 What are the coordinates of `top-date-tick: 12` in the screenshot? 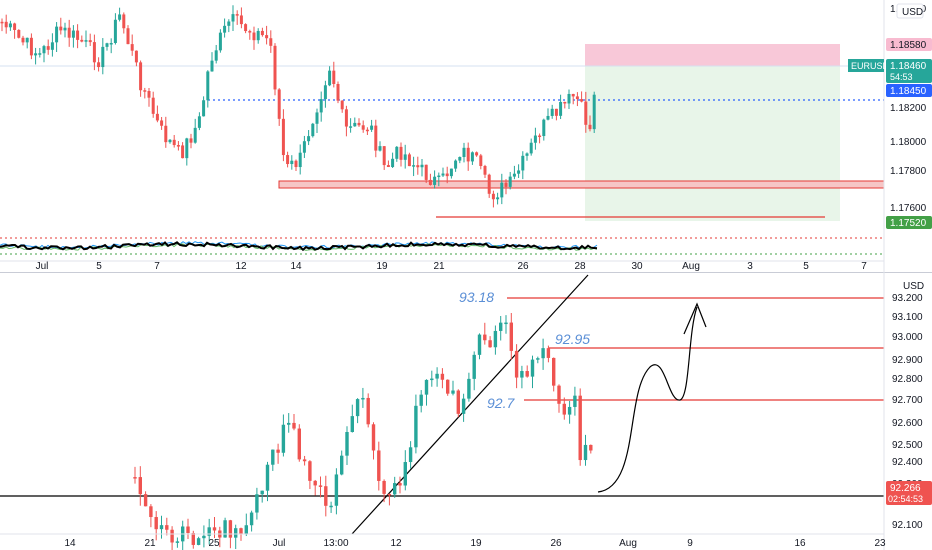 It's located at (241, 266).